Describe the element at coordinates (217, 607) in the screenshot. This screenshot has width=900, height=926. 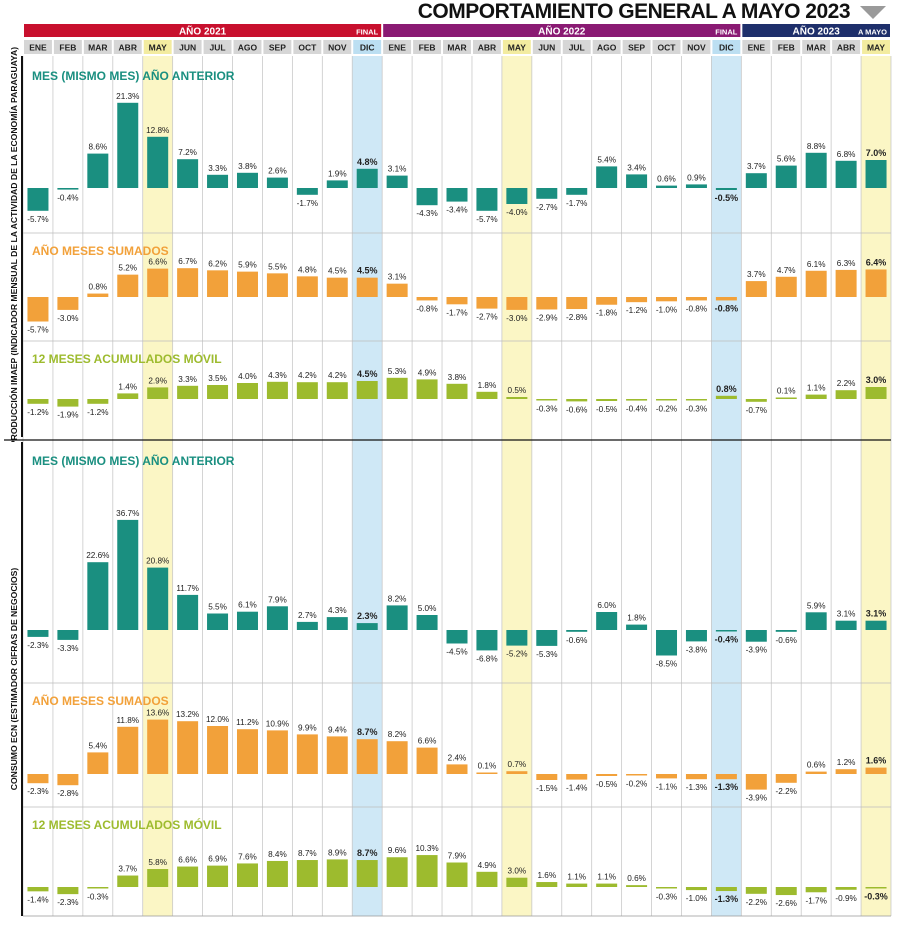
I see `data-label: 5.5%` at that location.